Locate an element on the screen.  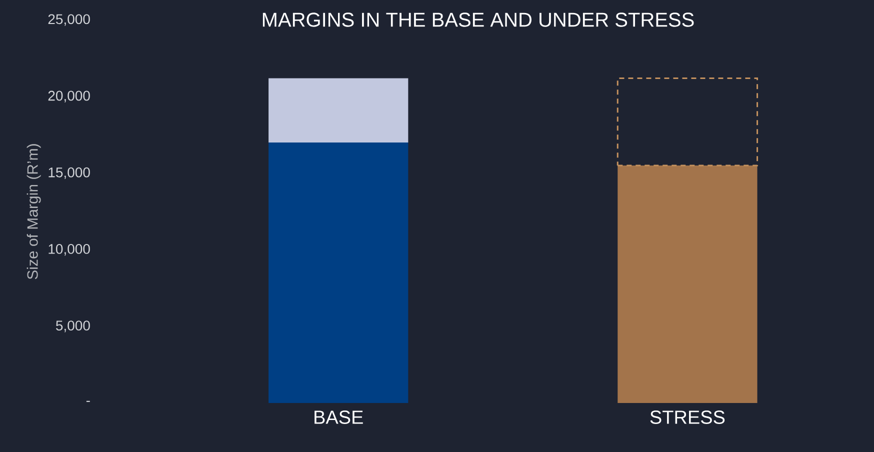
y-tick-label: 5,000 is located at coordinates (73, 326).